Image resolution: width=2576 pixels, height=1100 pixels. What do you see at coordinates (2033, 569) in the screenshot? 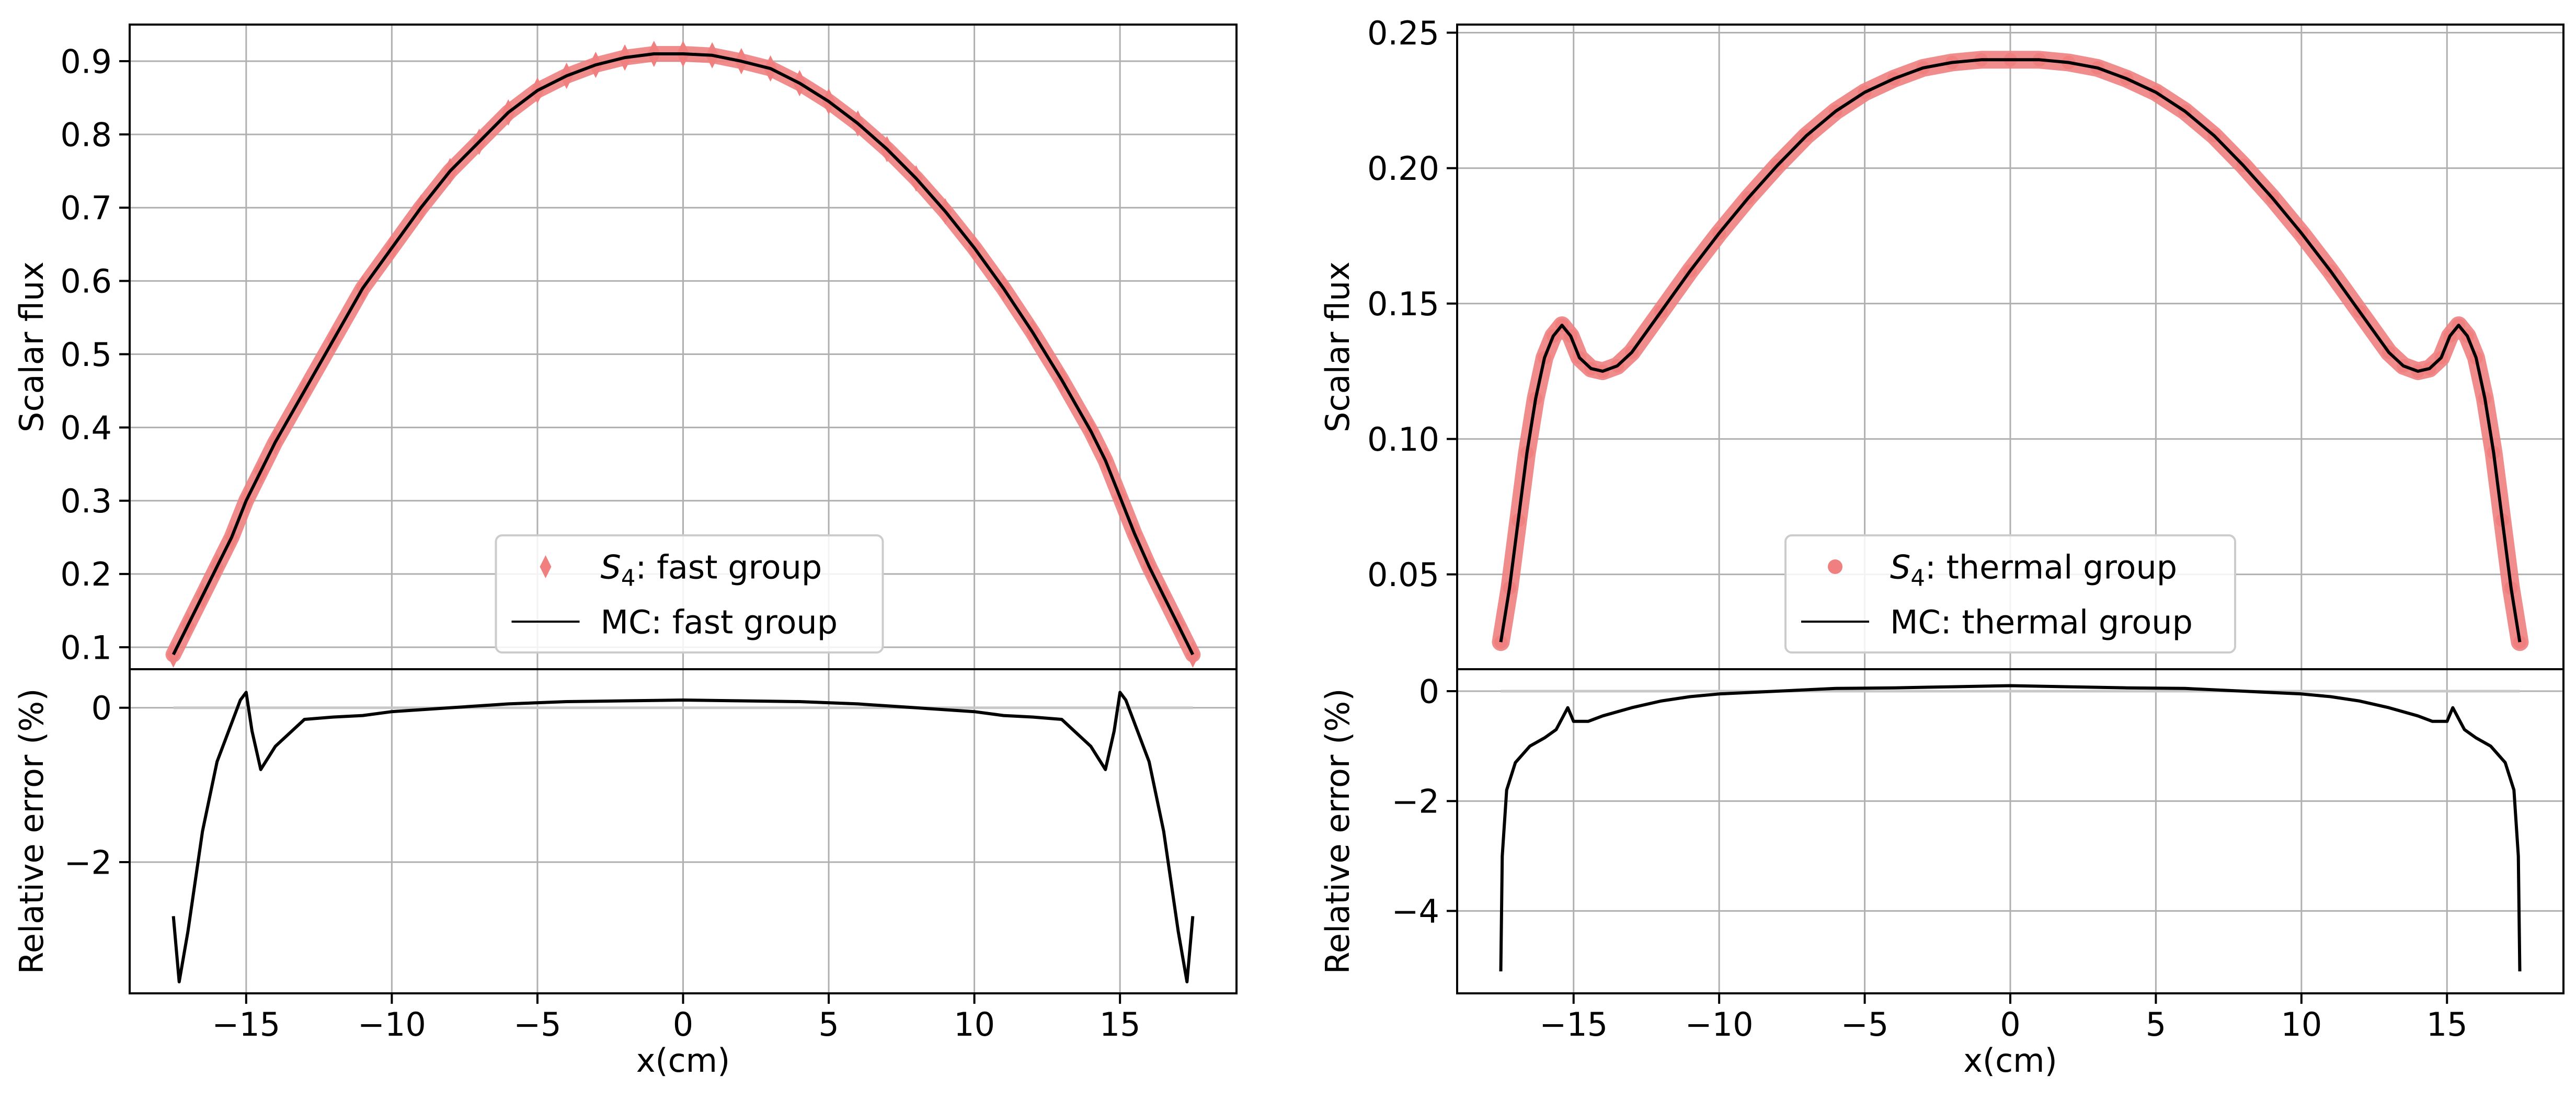
I see `legend-label: S4: thermal group` at bounding box center [2033, 569].